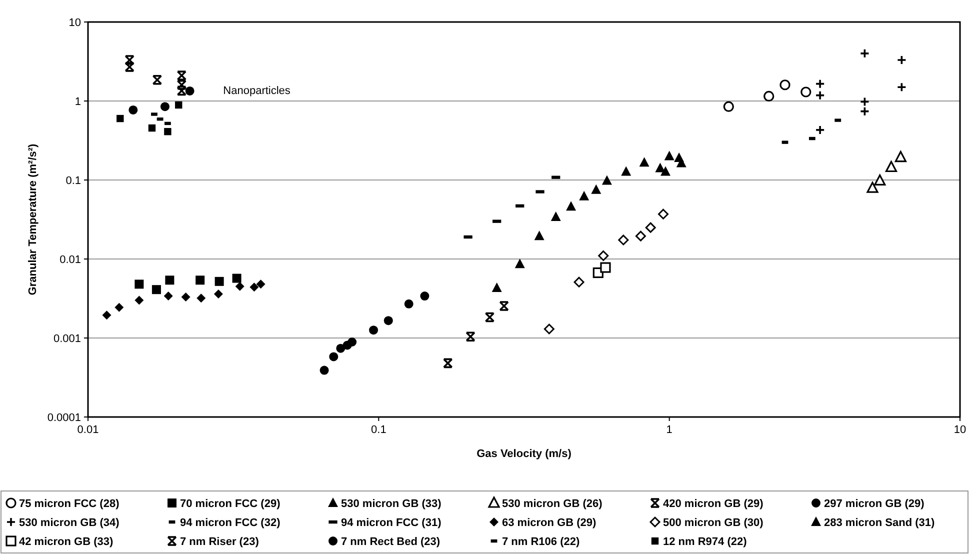 The height and width of the screenshot is (556, 971). What do you see at coordinates (33, 219) in the screenshot?
I see `y-axis-title: Granular Temperature (m²/s²)` at bounding box center [33, 219].